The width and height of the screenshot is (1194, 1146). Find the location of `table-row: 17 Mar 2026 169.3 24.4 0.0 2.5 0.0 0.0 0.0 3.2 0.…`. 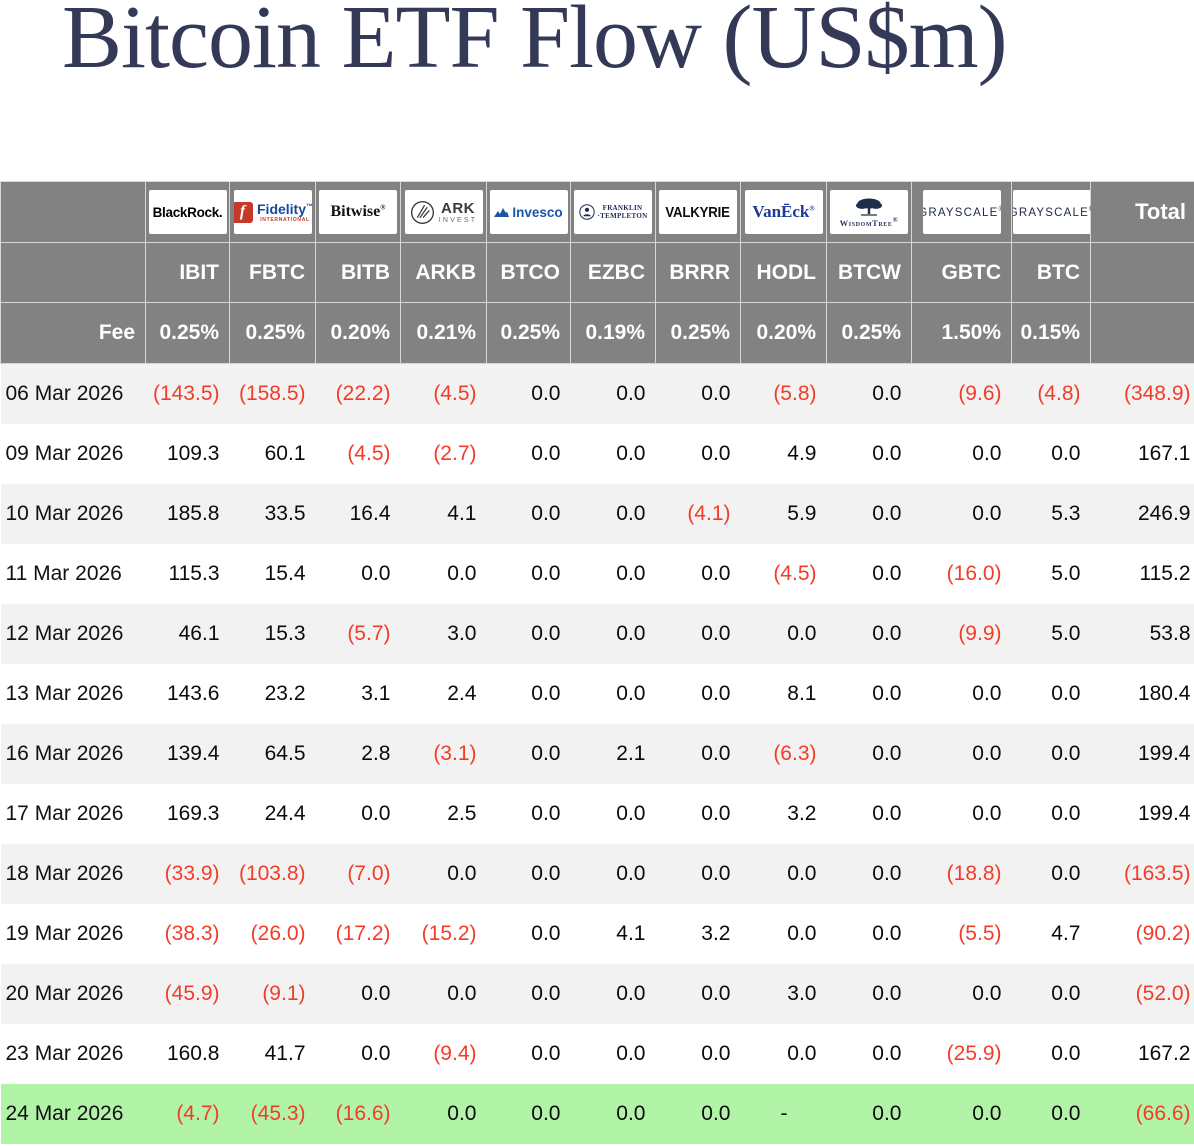

table-row: 17 Mar 2026 169.3 24.4 0.0 2.5 0.0 0.0 0.0 3.2 0.… is located at coordinates (597, 814).